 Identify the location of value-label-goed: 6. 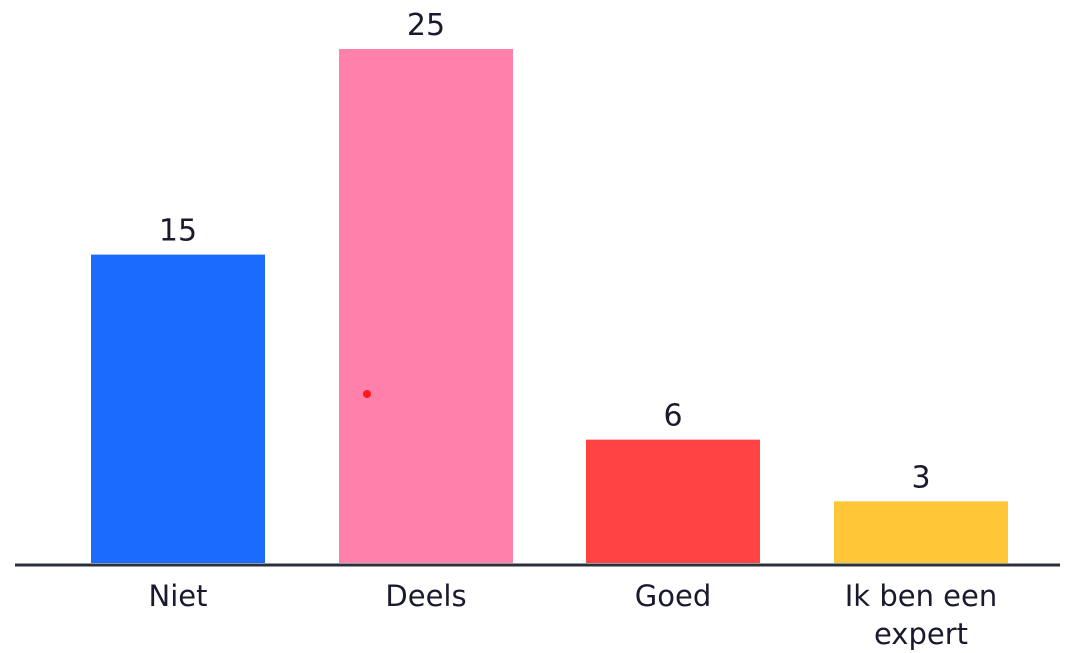
(672, 416).